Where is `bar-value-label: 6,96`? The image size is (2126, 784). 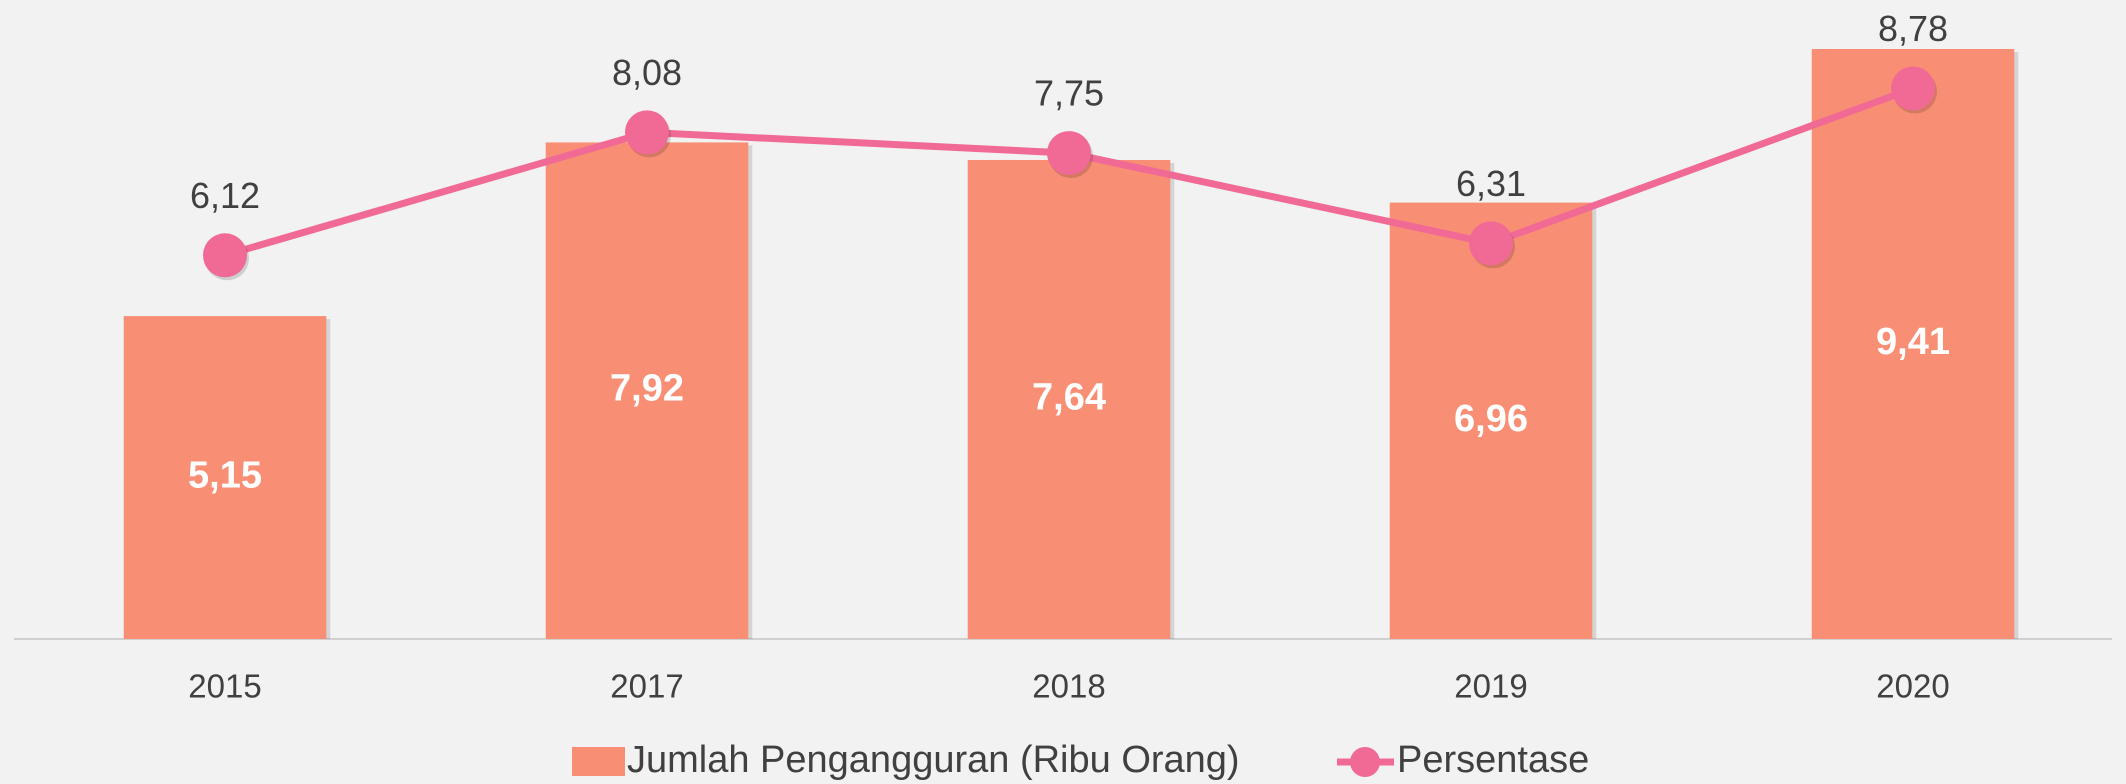
bar-value-label: 6,96 is located at coordinates (1491, 419).